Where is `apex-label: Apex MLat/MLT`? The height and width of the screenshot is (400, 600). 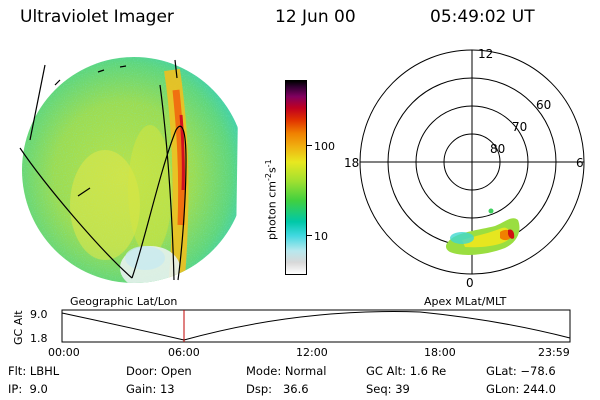 apex-label: Apex MLat/MLT is located at coordinates (465, 301).